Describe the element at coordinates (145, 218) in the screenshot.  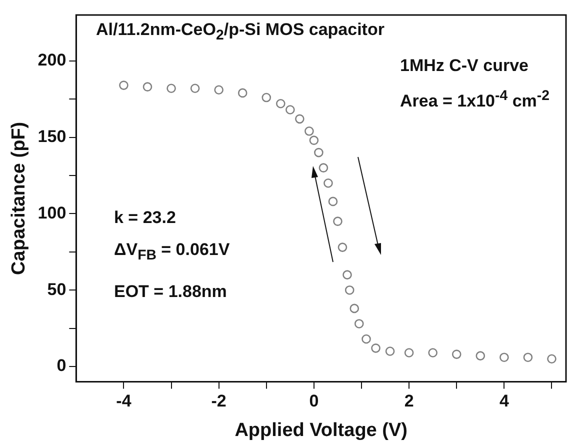
I see `annotation: k = 23.2` at that location.